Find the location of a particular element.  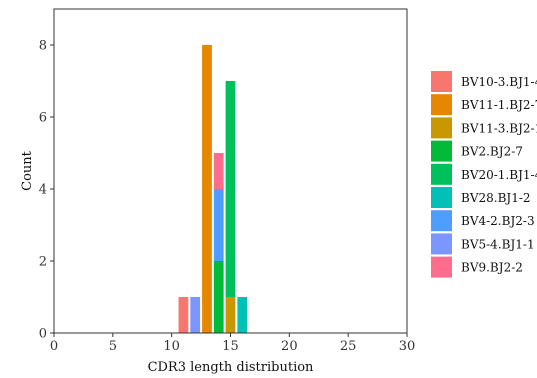

legend-label: BV4-2.BJ2-3 is located at coordinates (498, 221).